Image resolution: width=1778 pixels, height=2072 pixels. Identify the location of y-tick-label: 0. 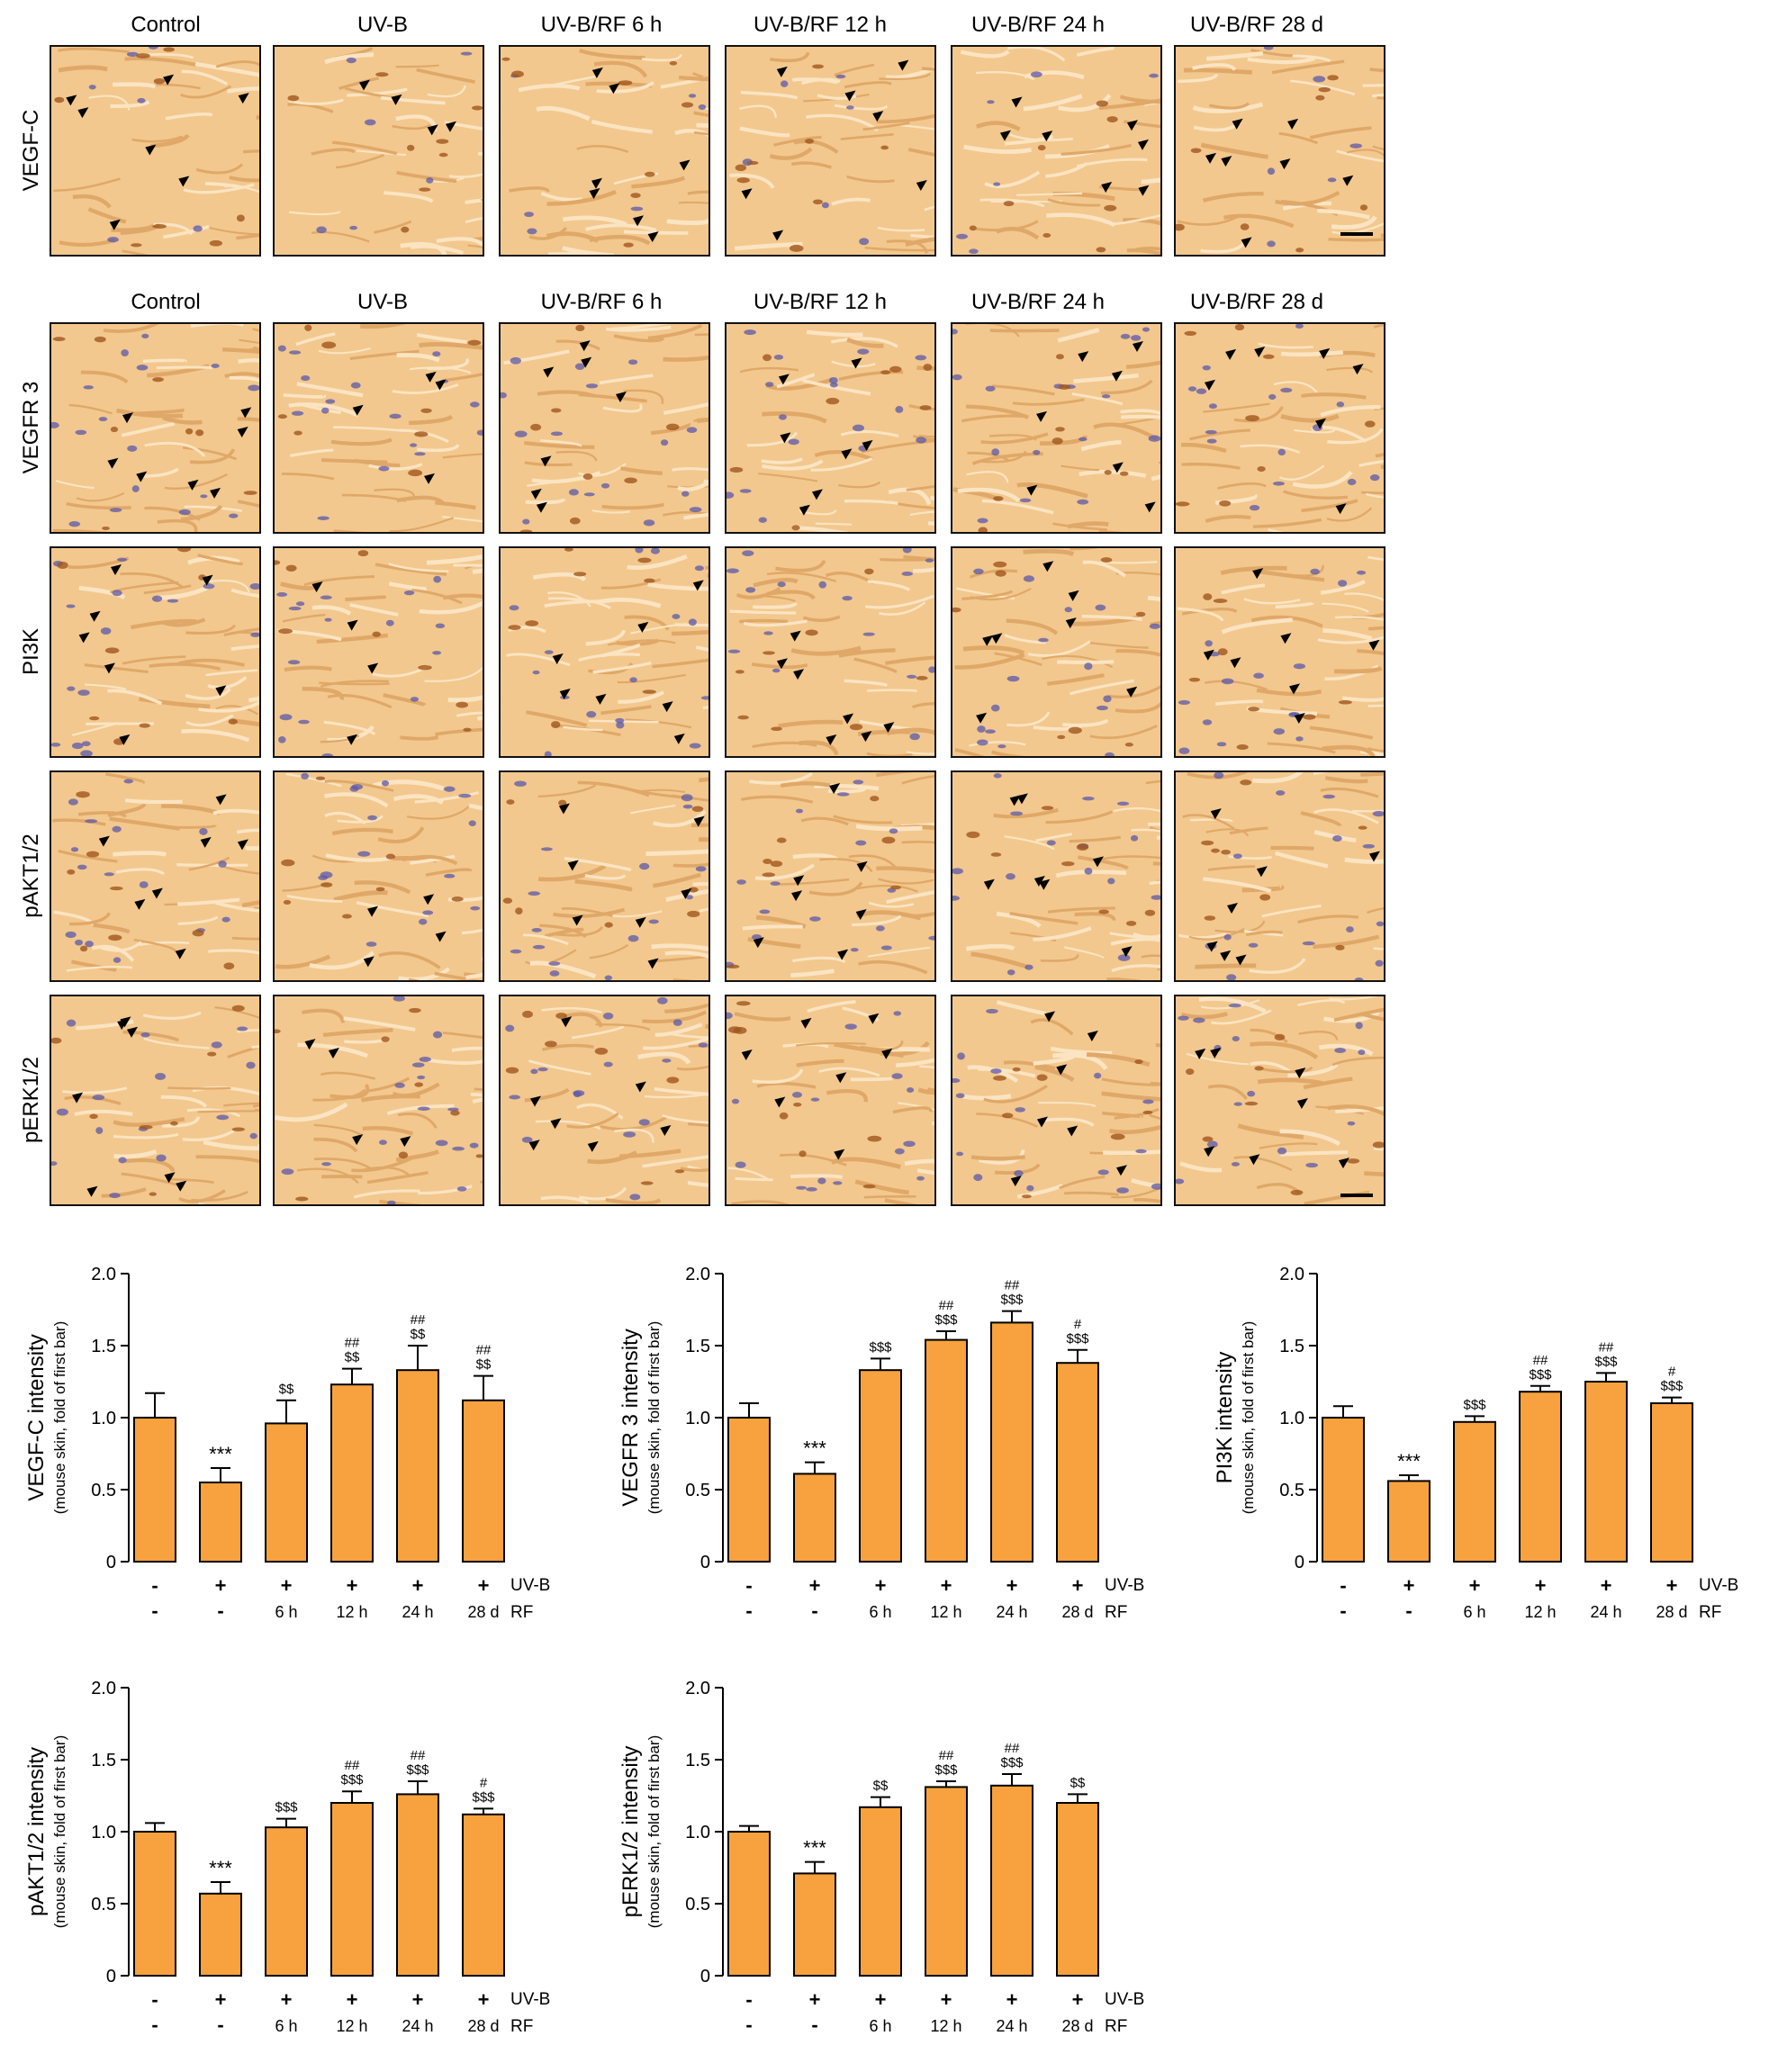
(111, 1976).